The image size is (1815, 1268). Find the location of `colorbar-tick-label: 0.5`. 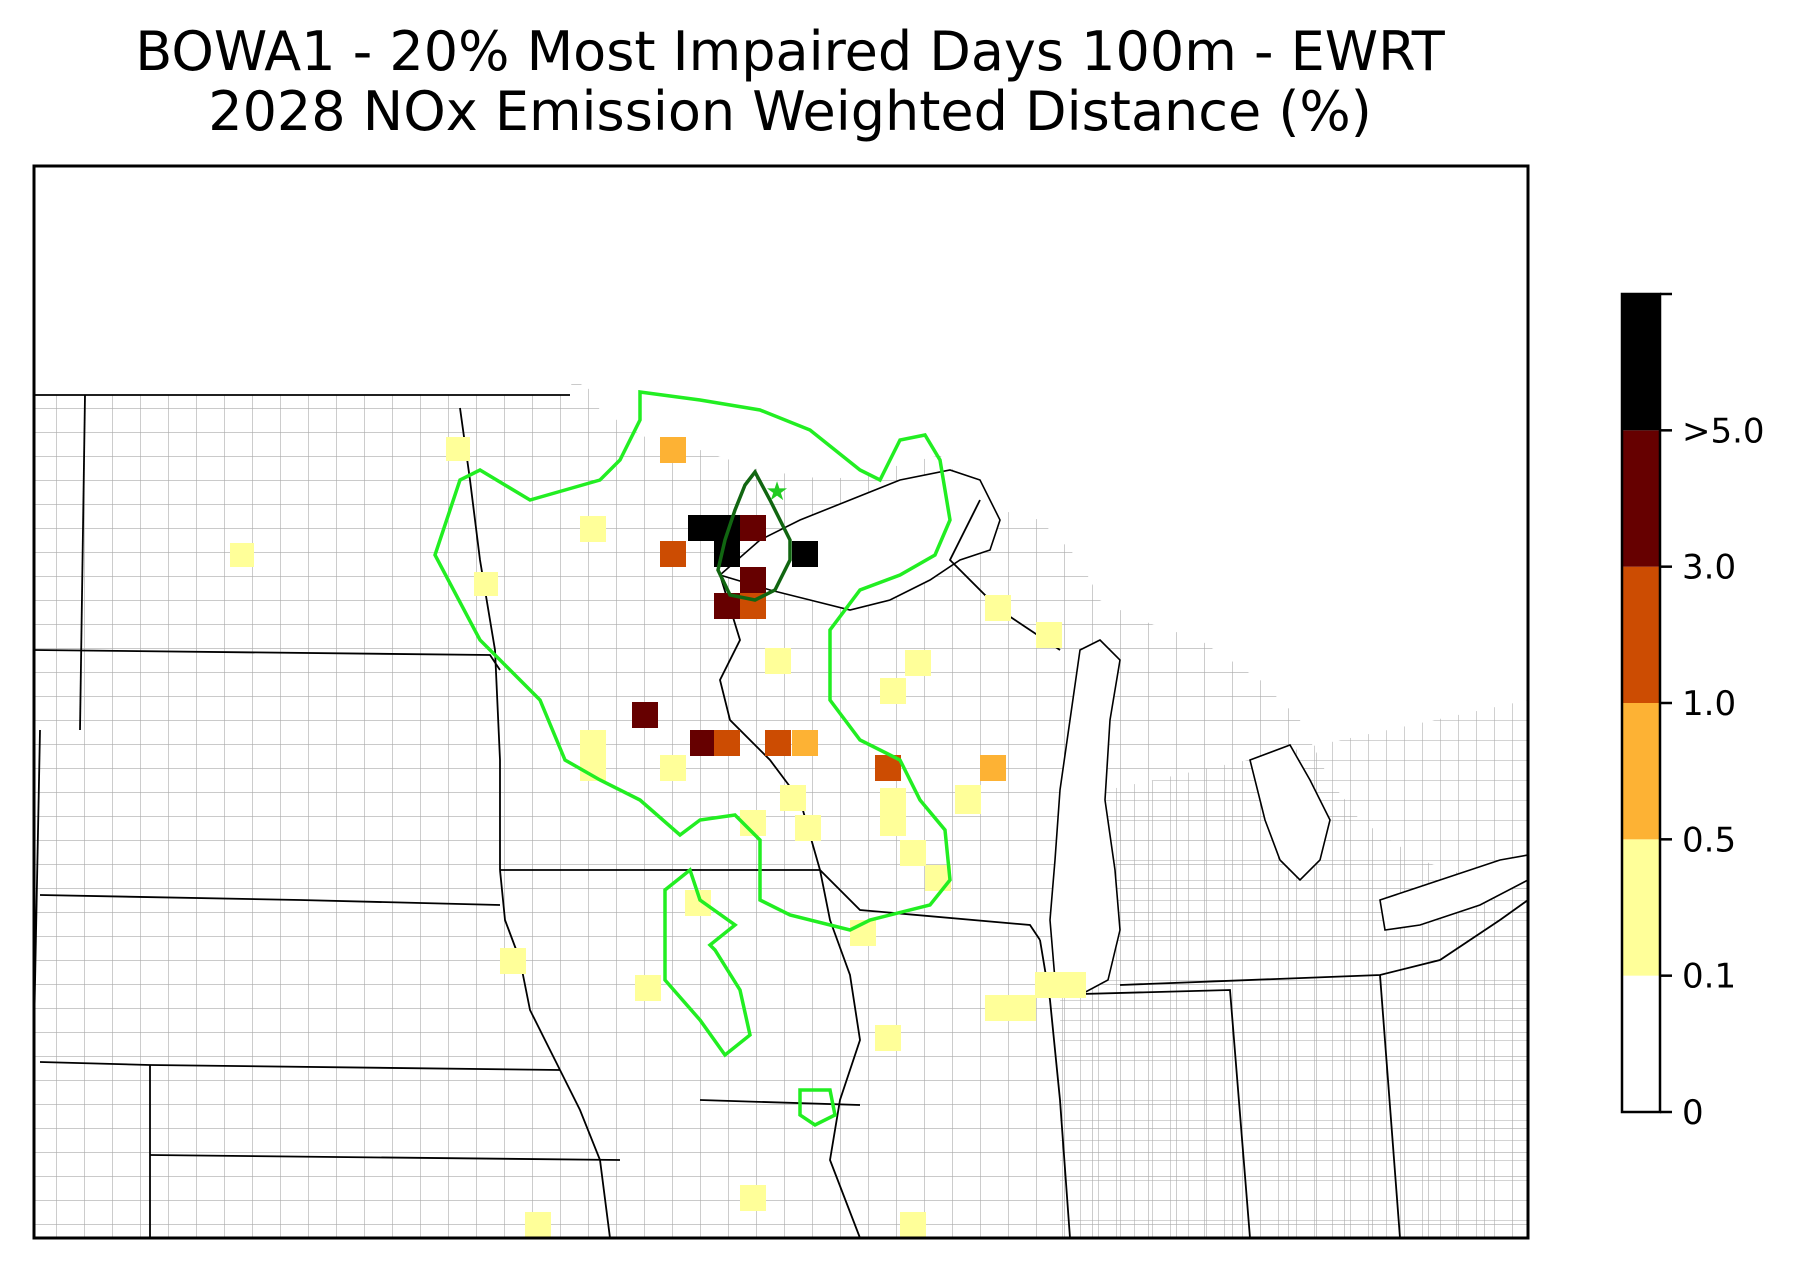

colorbar-tick-label: 0.5 is located at coordinates (1709, 840).